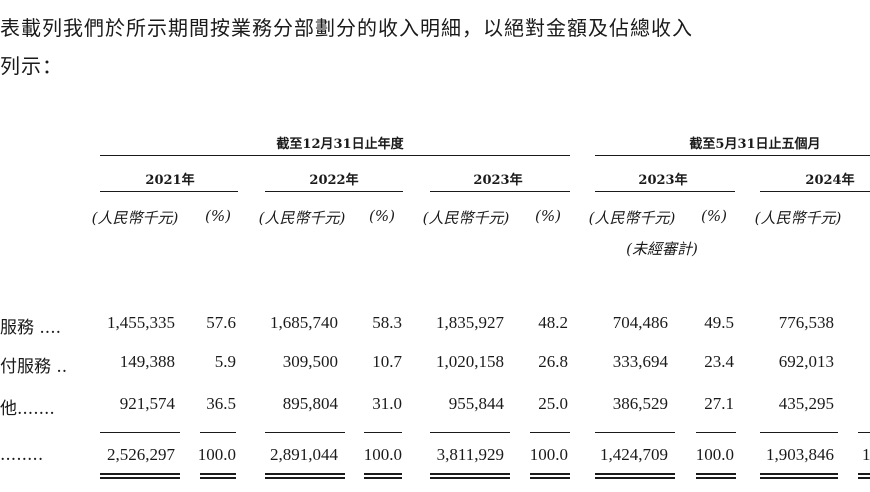  Describe the element at coordinates (470, 454) in the screenshot. I see `cell-total: 3,811,929` at that location.